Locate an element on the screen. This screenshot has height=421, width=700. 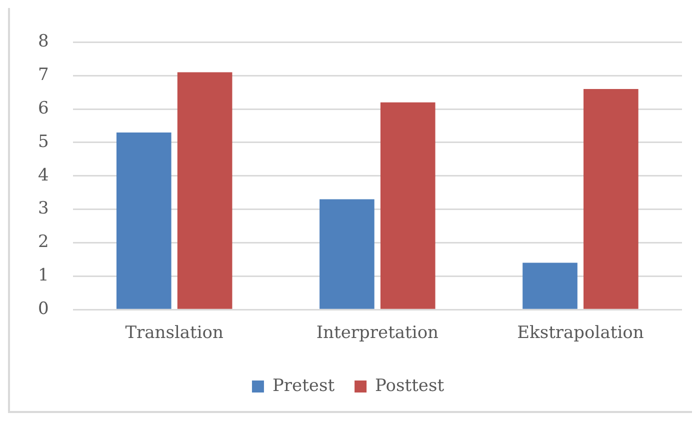
y-tick-label: 6 is located at coordinates (43, 108).